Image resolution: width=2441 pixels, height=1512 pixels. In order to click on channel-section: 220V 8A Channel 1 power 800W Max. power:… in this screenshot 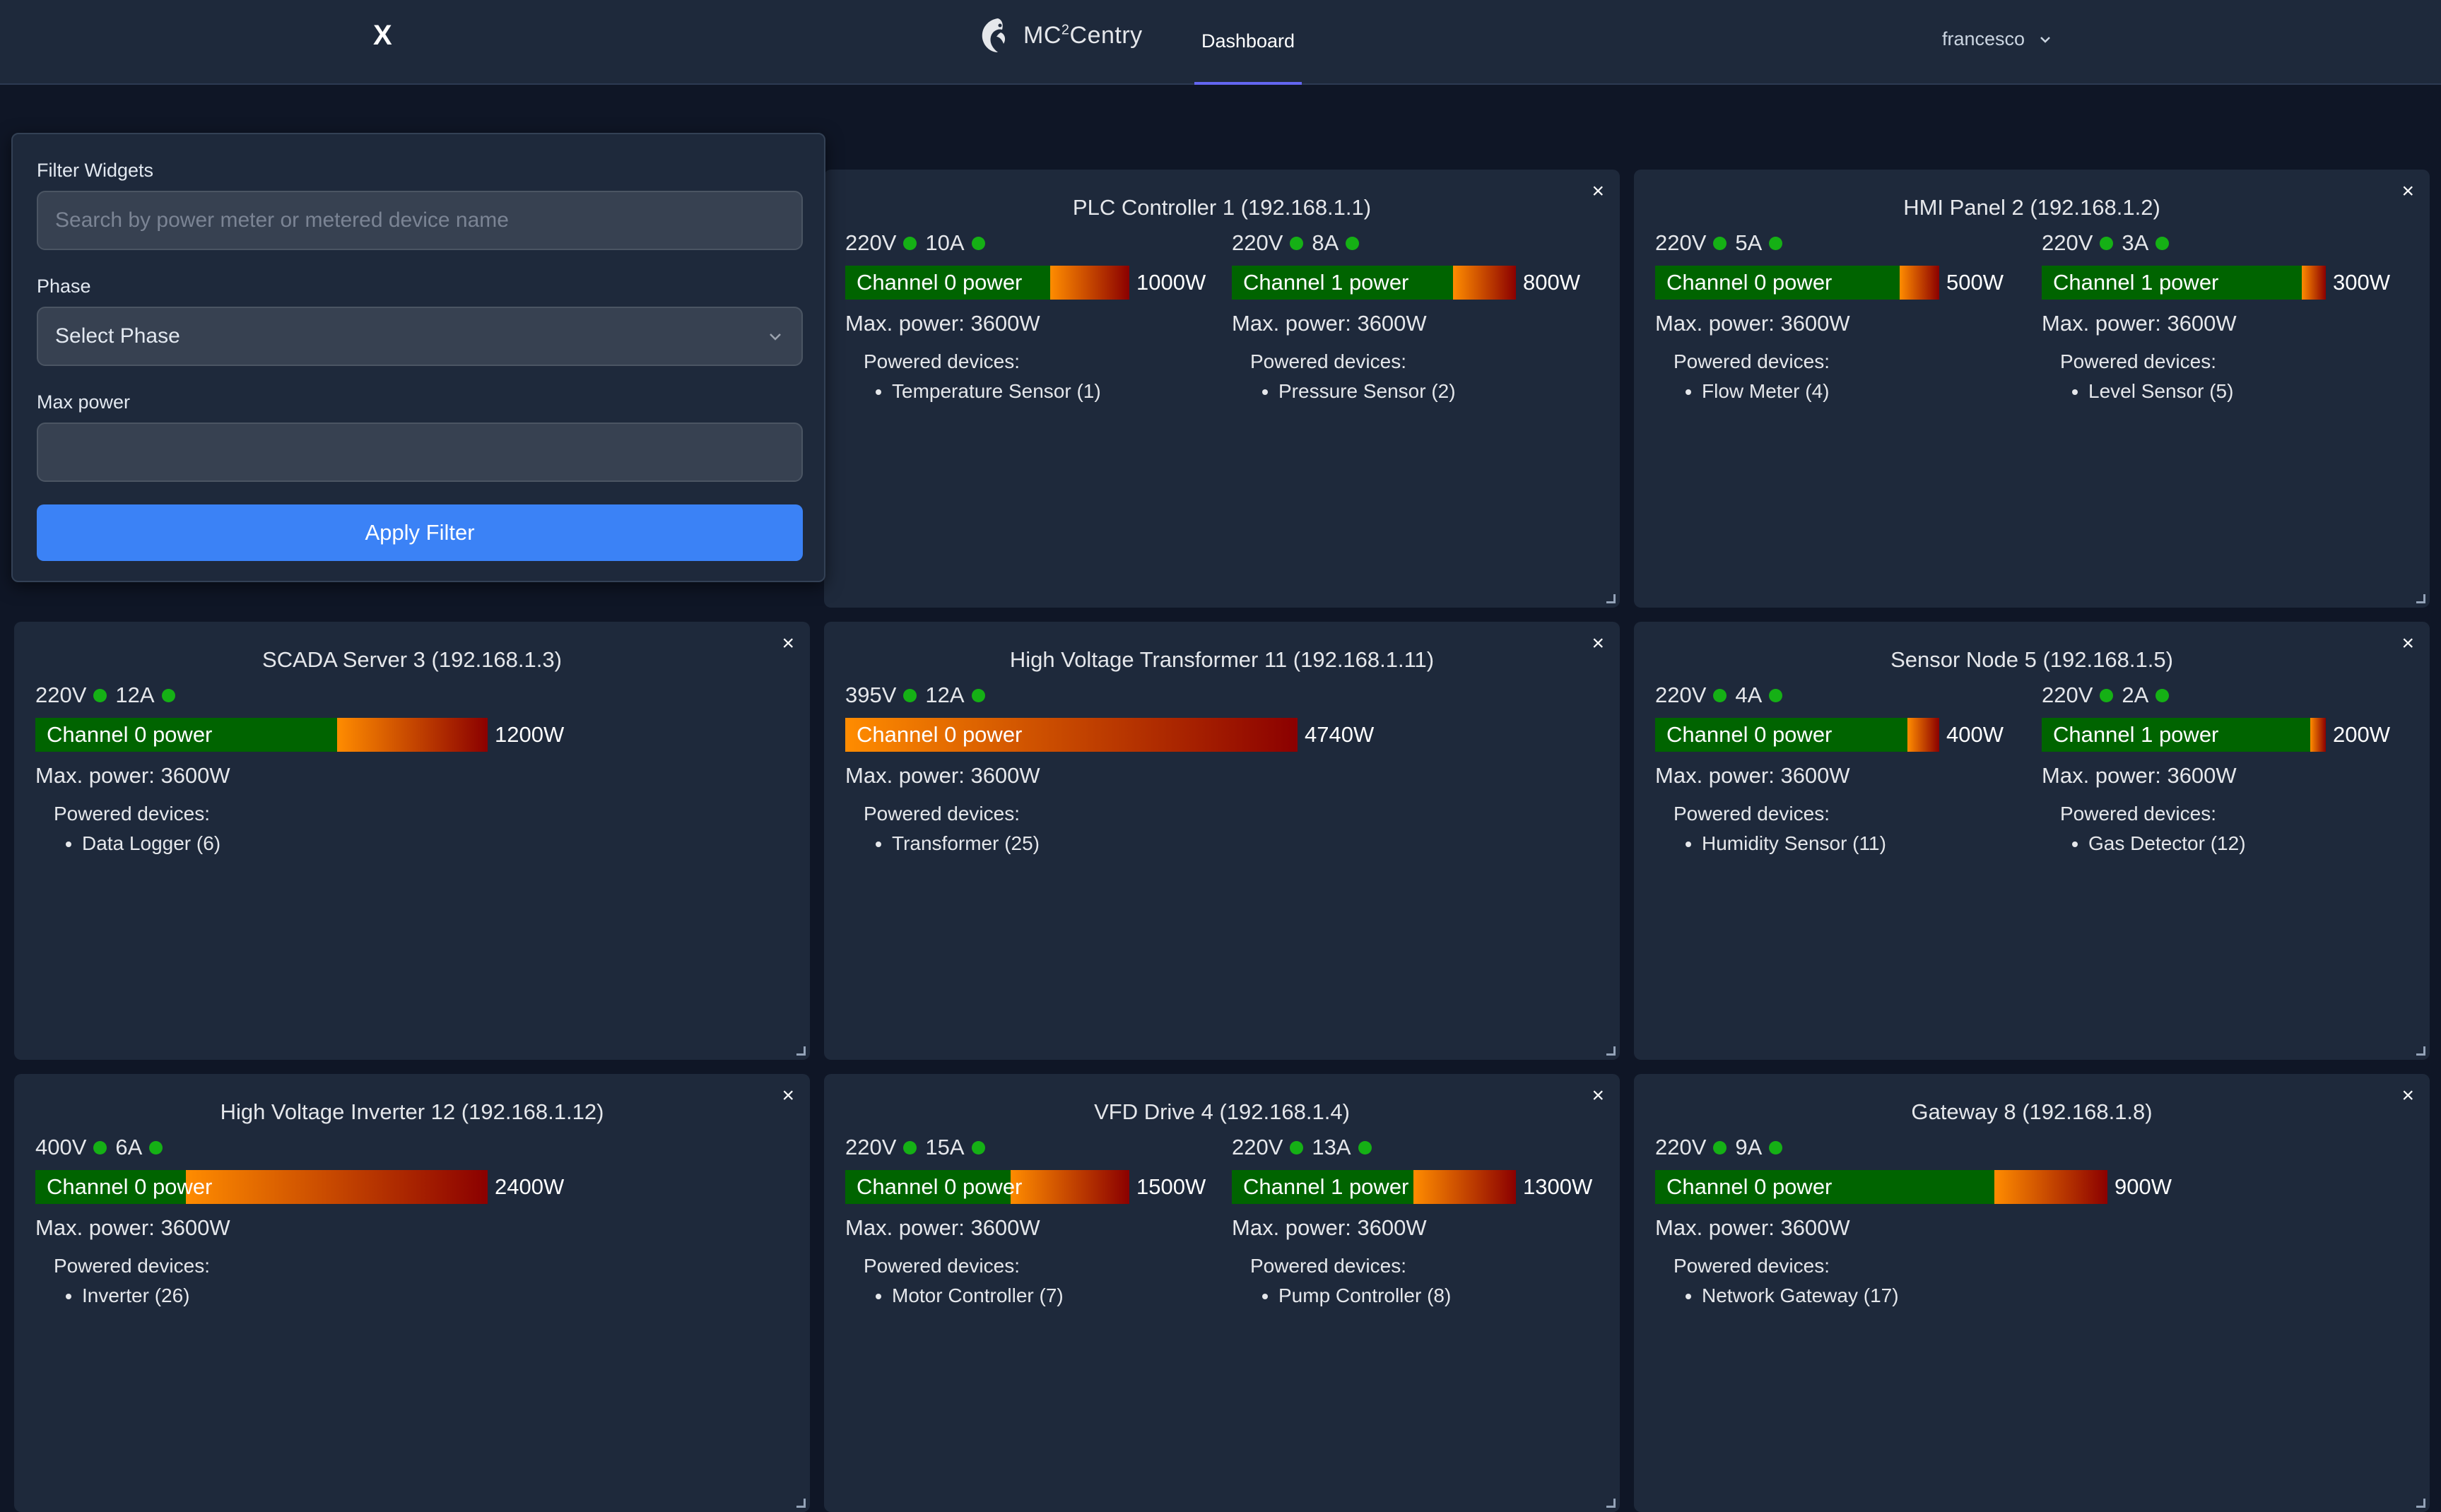, I will do `click(1406, 317)`.